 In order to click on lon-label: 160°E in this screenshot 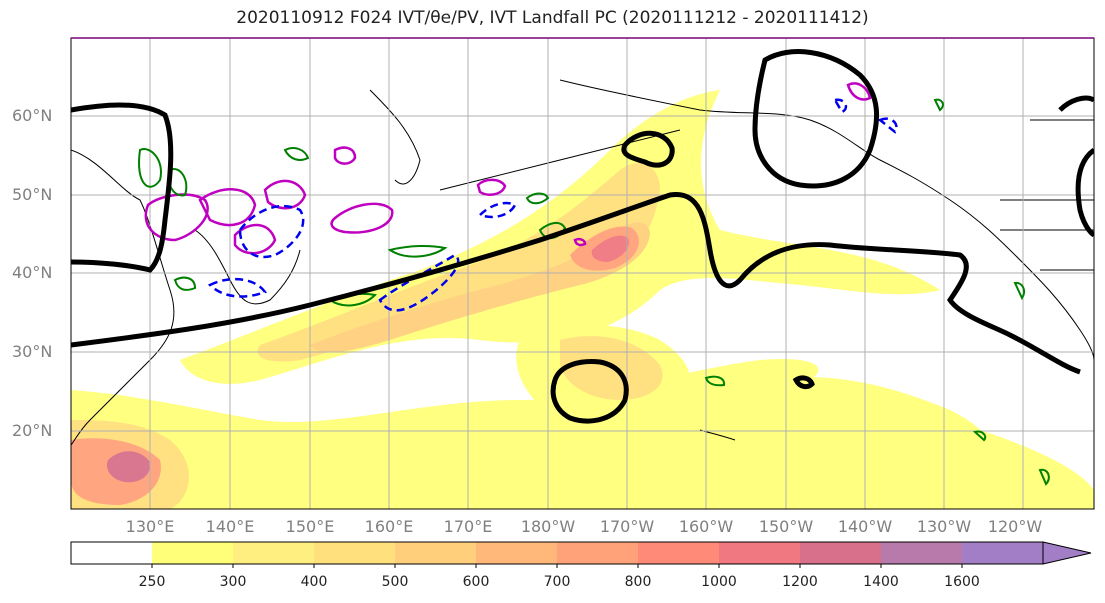, I will do `click(389, 526)`.